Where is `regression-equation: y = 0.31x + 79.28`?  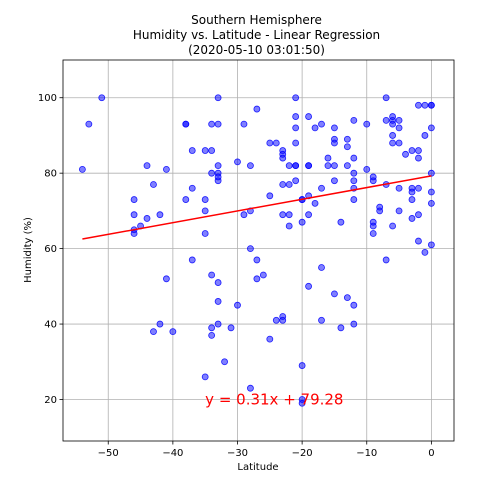
regression-equation: y = 0.31x + 79.28 is located at coordinates (274, 400).